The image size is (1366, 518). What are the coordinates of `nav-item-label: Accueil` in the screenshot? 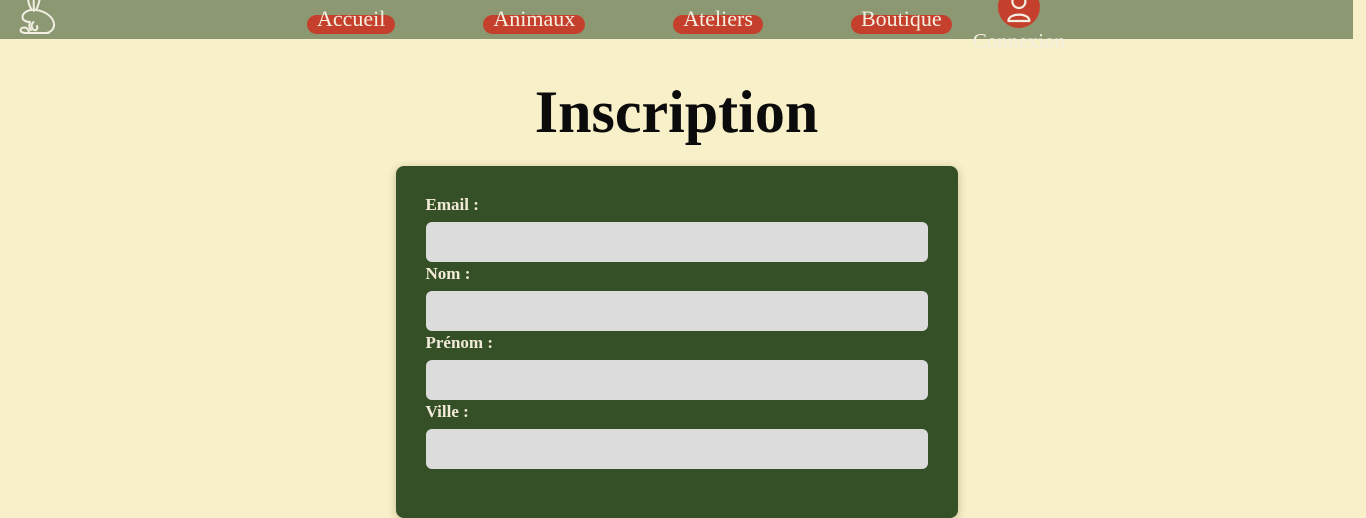 It's located at (351, 18).